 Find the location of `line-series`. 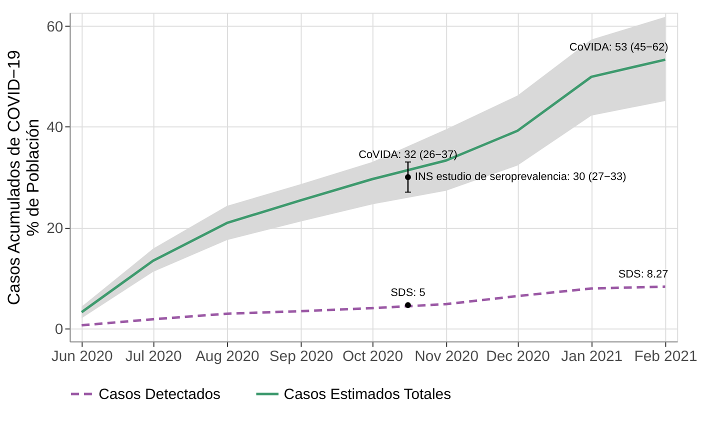

line-series is located at coordinates (373, 306).